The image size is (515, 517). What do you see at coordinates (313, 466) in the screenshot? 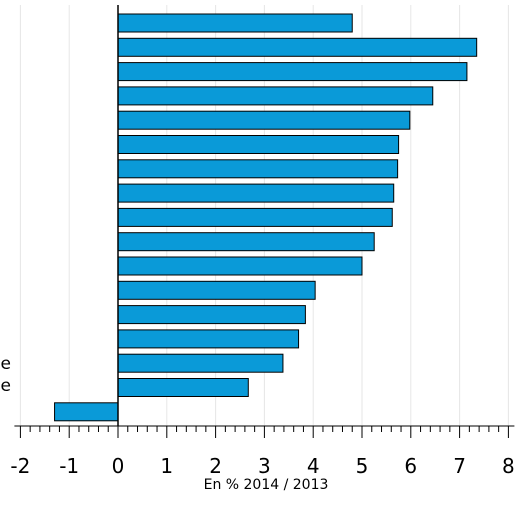
I see `x-tick-label: 4` at bounding box center [313, 466].